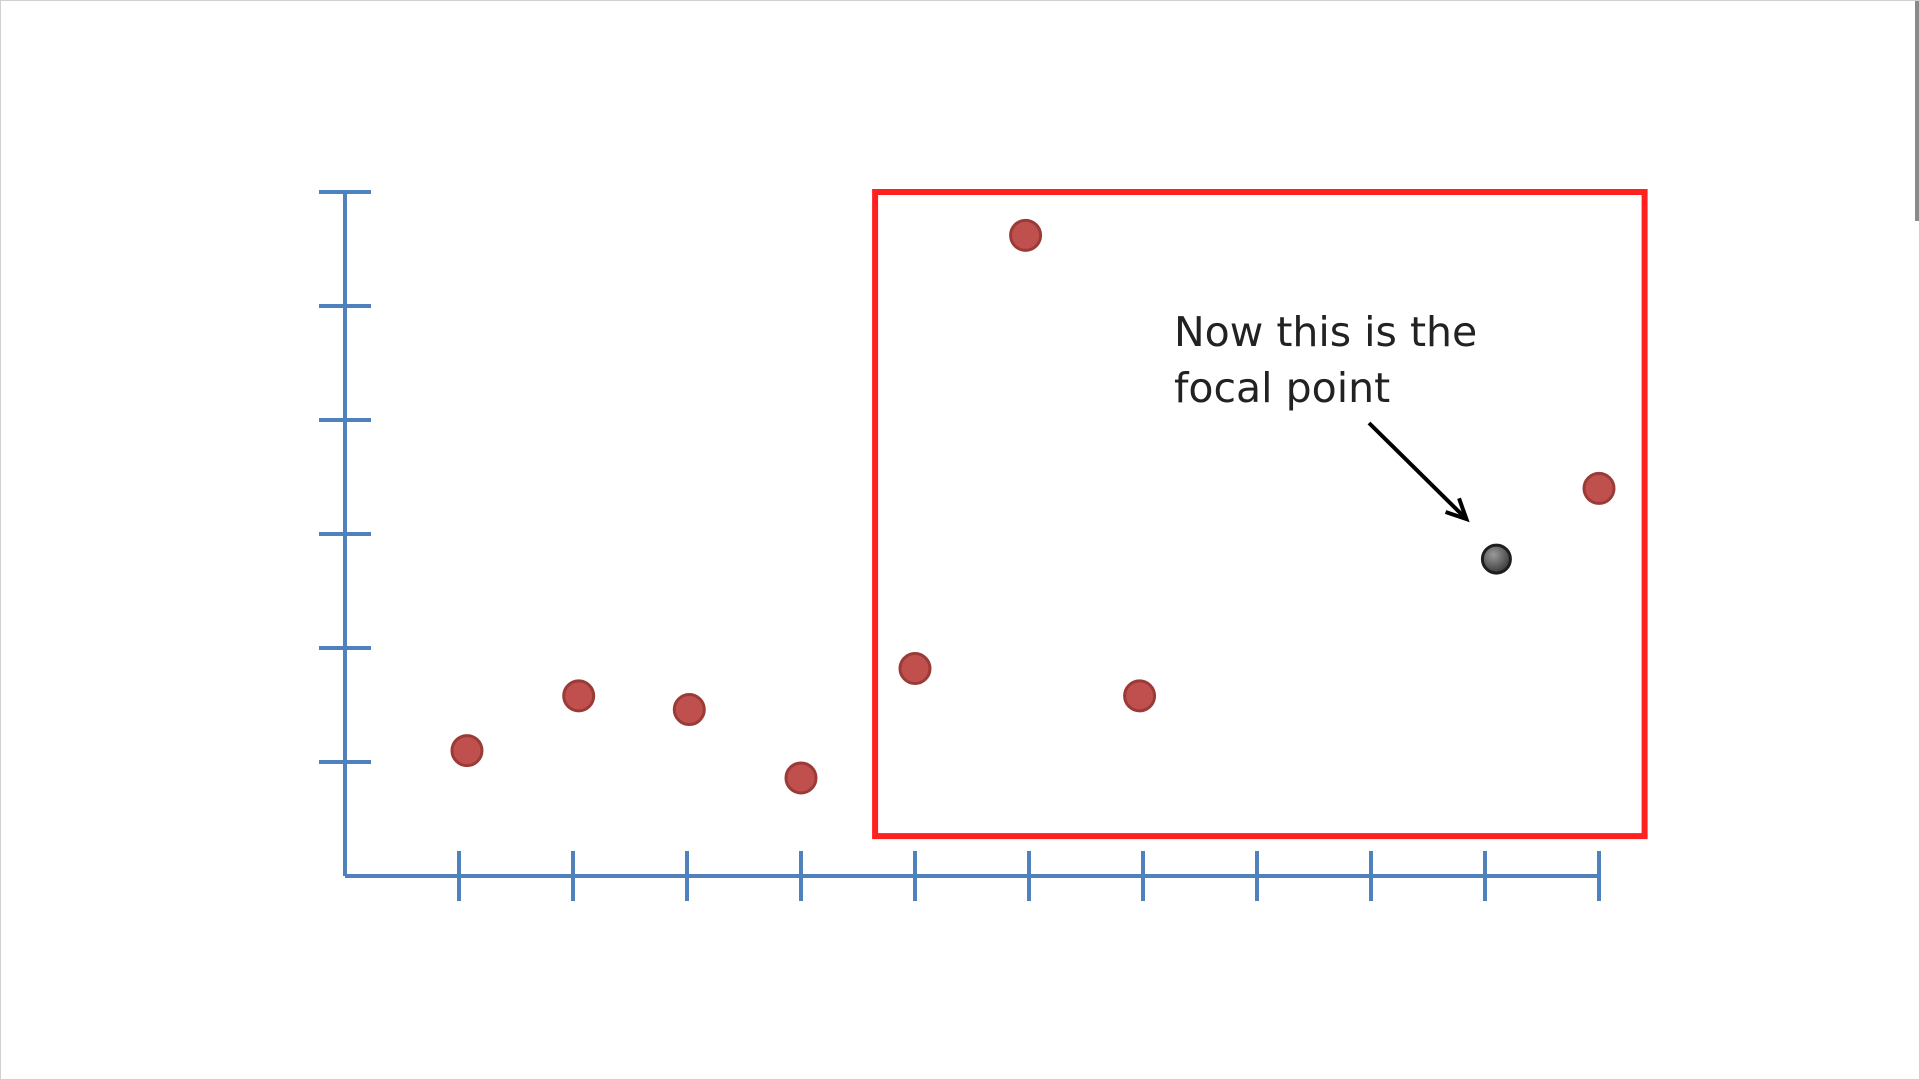  Describe the element at coordinates (1417, 471) in the screenshot. I see `annotation-arrow-line` at that location.